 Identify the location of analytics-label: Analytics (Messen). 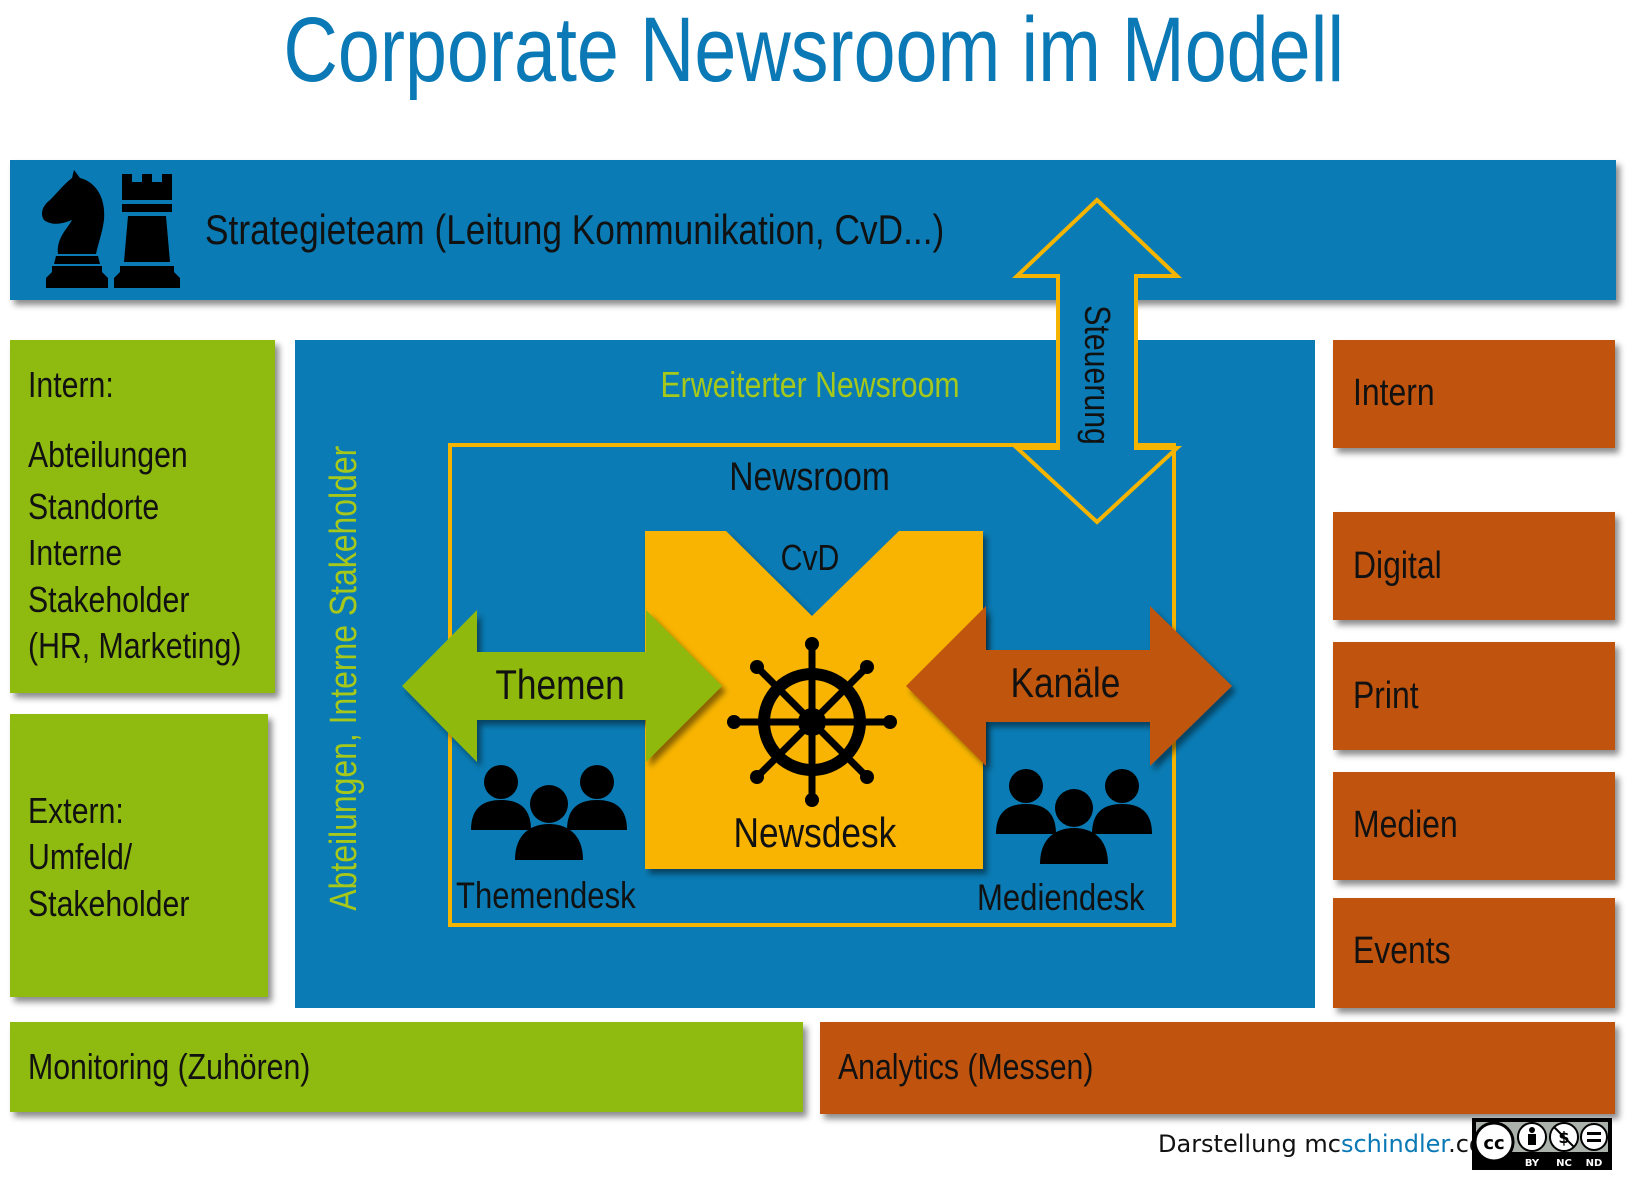
(966, 1066).